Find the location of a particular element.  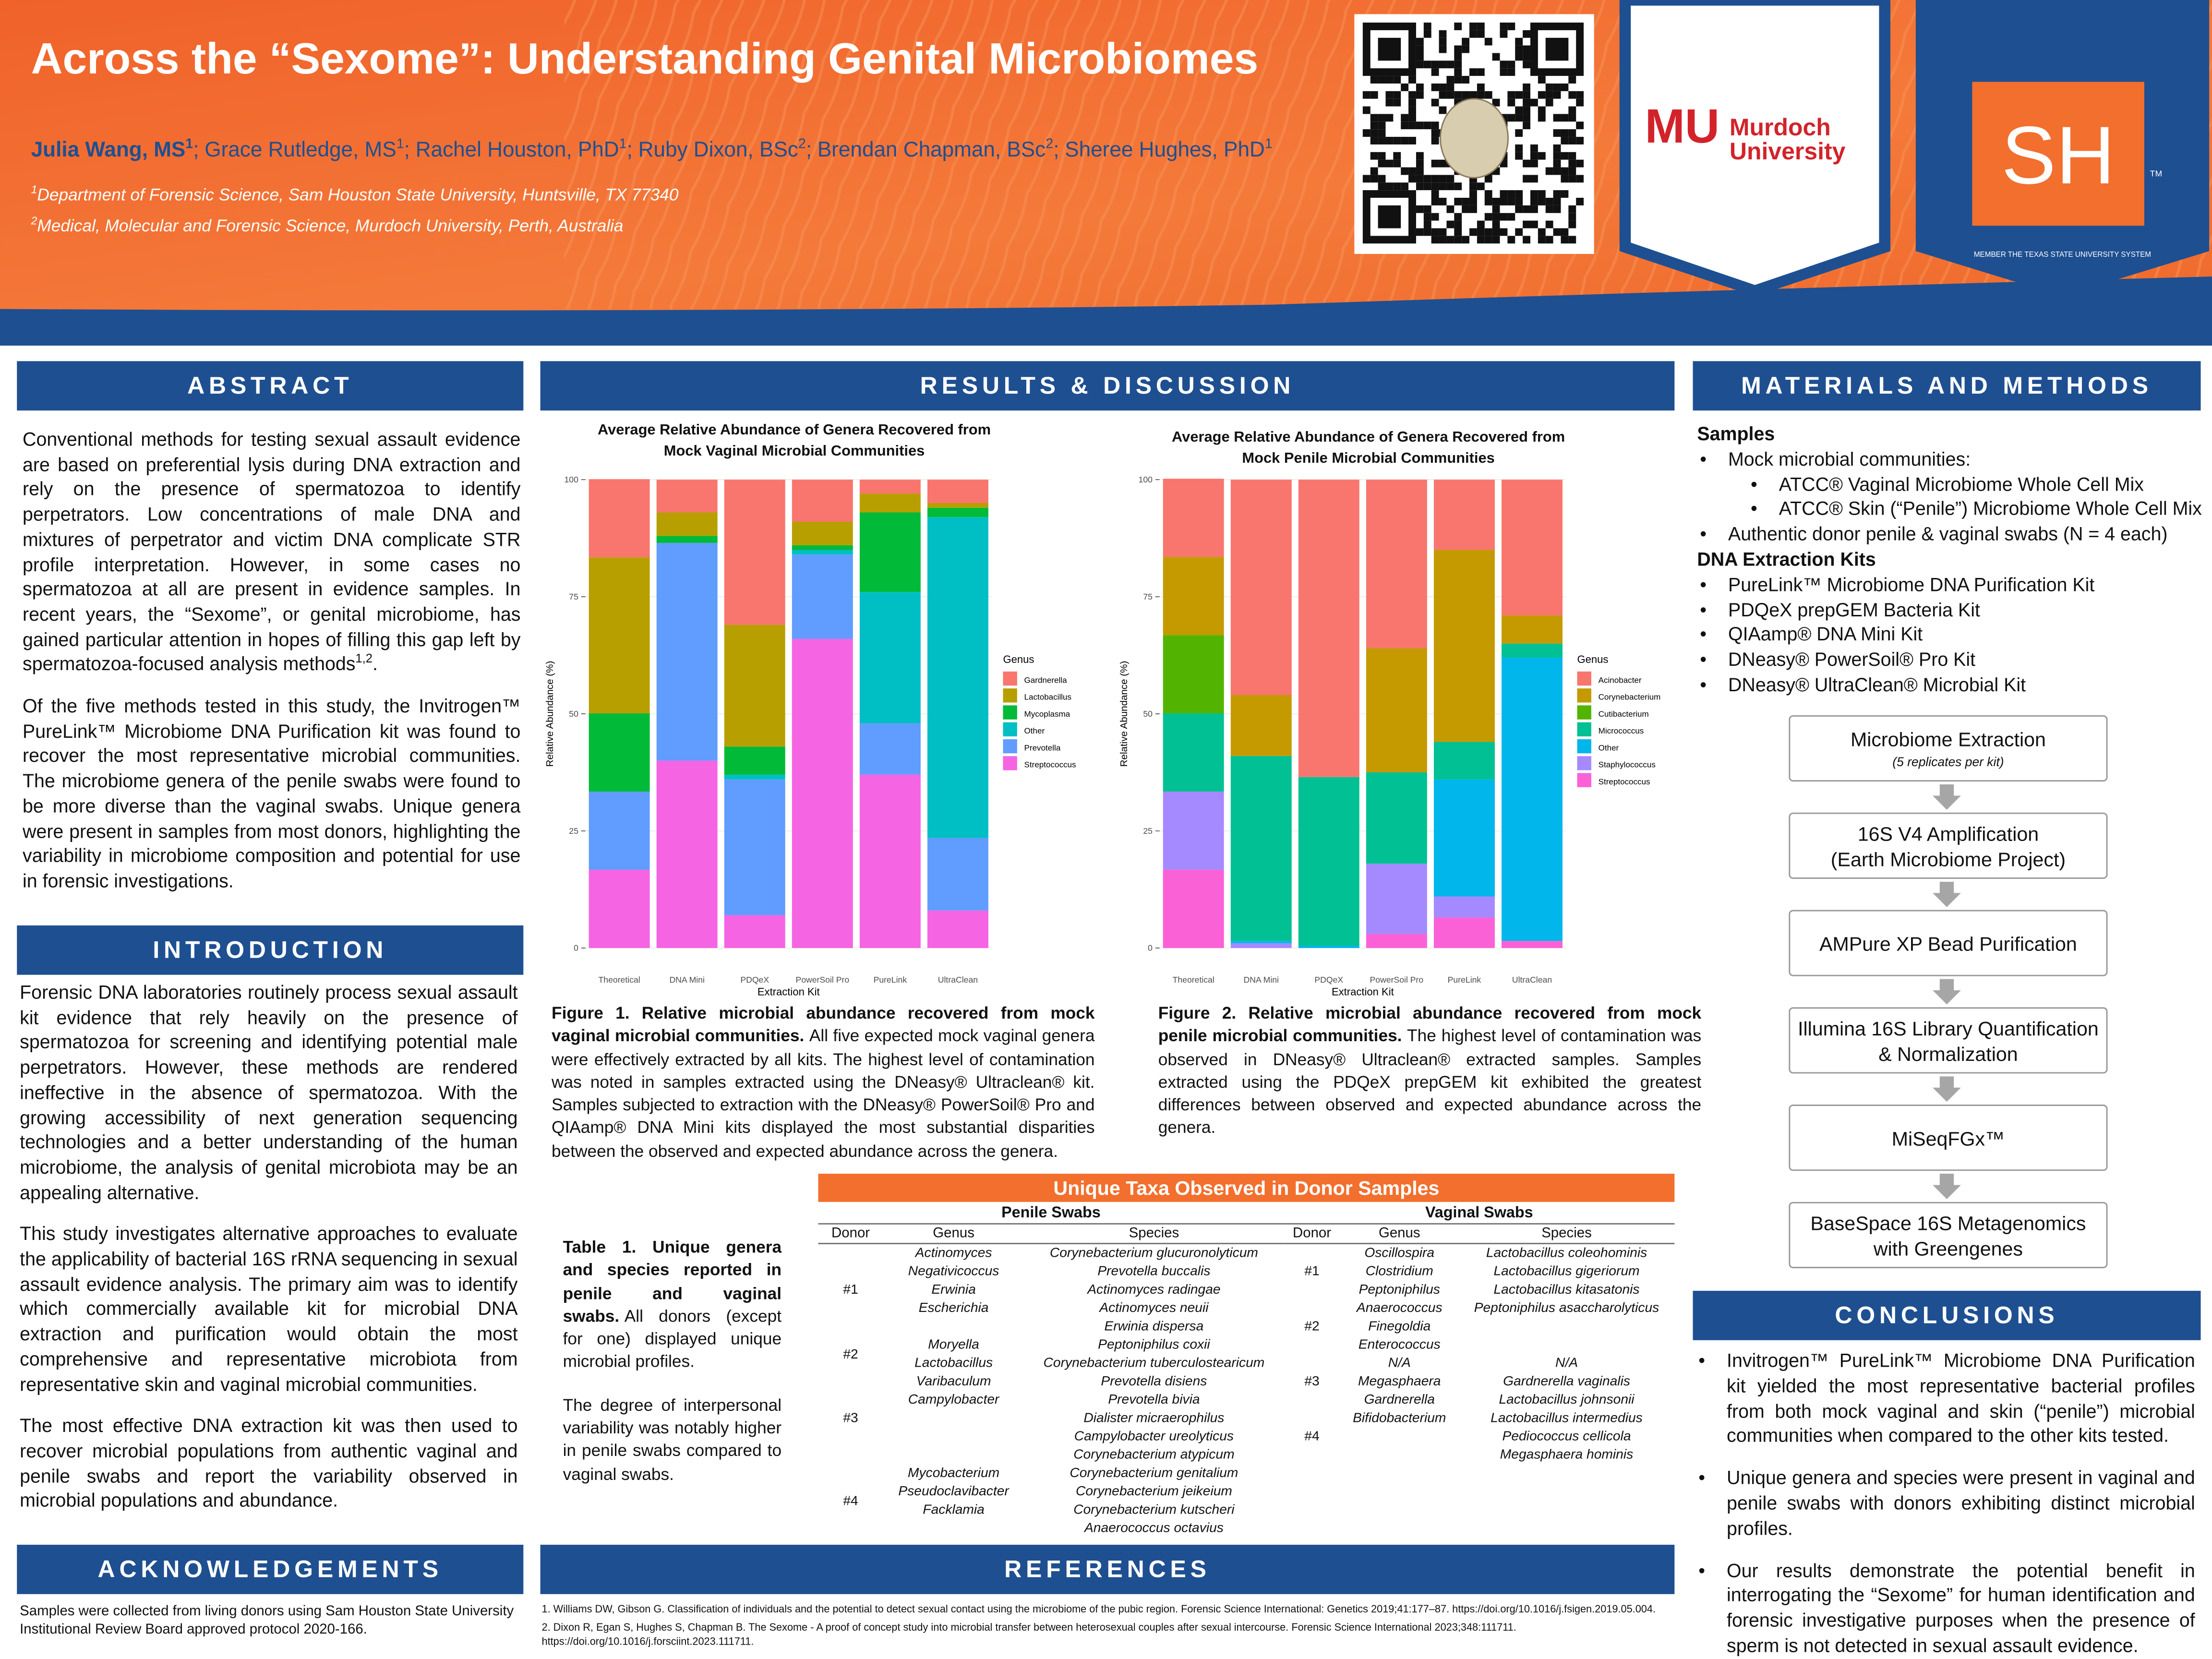

genus: Erwinia is located at coordinates (953, 1290).